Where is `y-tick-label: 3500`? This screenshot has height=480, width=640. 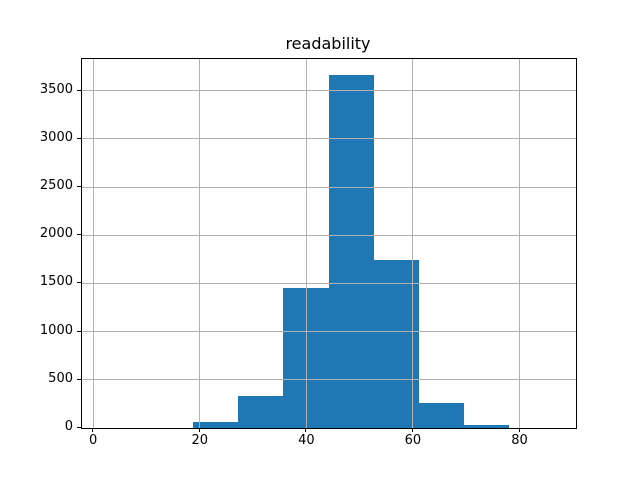
y-tick-label: 3500 is located at coordinates (56, 89).